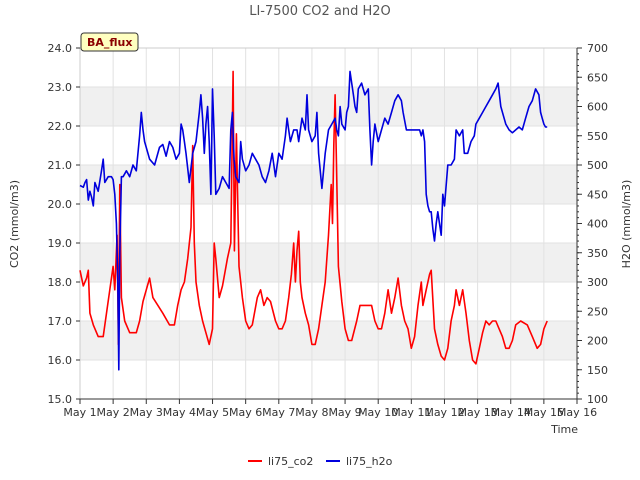 The height and width of the screenshot is (480, 640). Describe the element at coordinates (378, 412) in the screenshot. I see `x-tick-label: May 10` at that location.